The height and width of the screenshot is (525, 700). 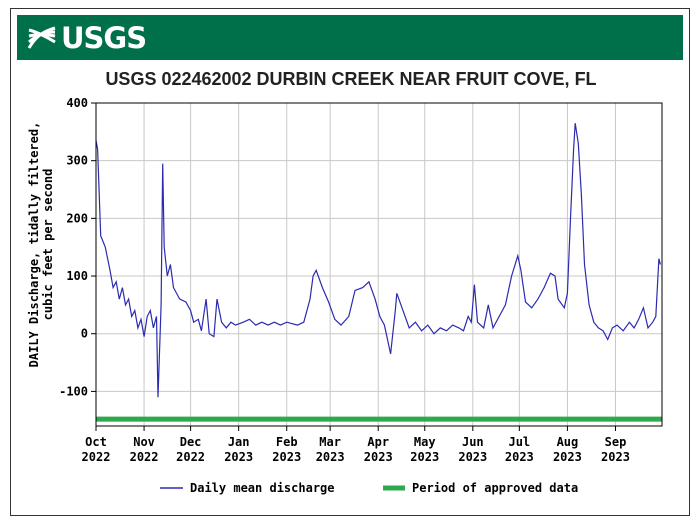 I want to click on y-axis-label: DAILY Discharge, tidally filtered,, so click(x=34, y=245).